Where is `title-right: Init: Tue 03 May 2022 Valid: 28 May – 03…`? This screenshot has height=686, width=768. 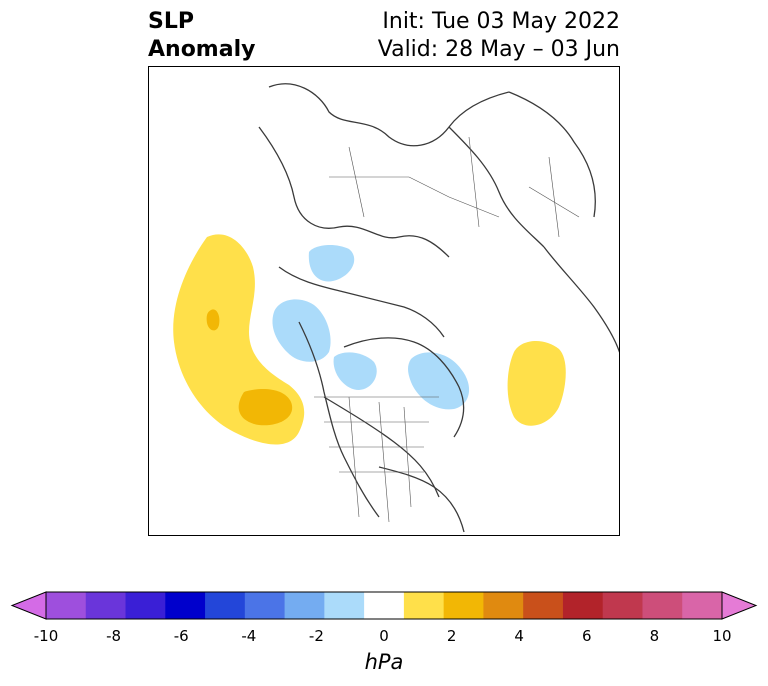 title-right: Init: Tue 03 May 2022 Valid: 28 May – 03… is located at coordinates (499, 36).